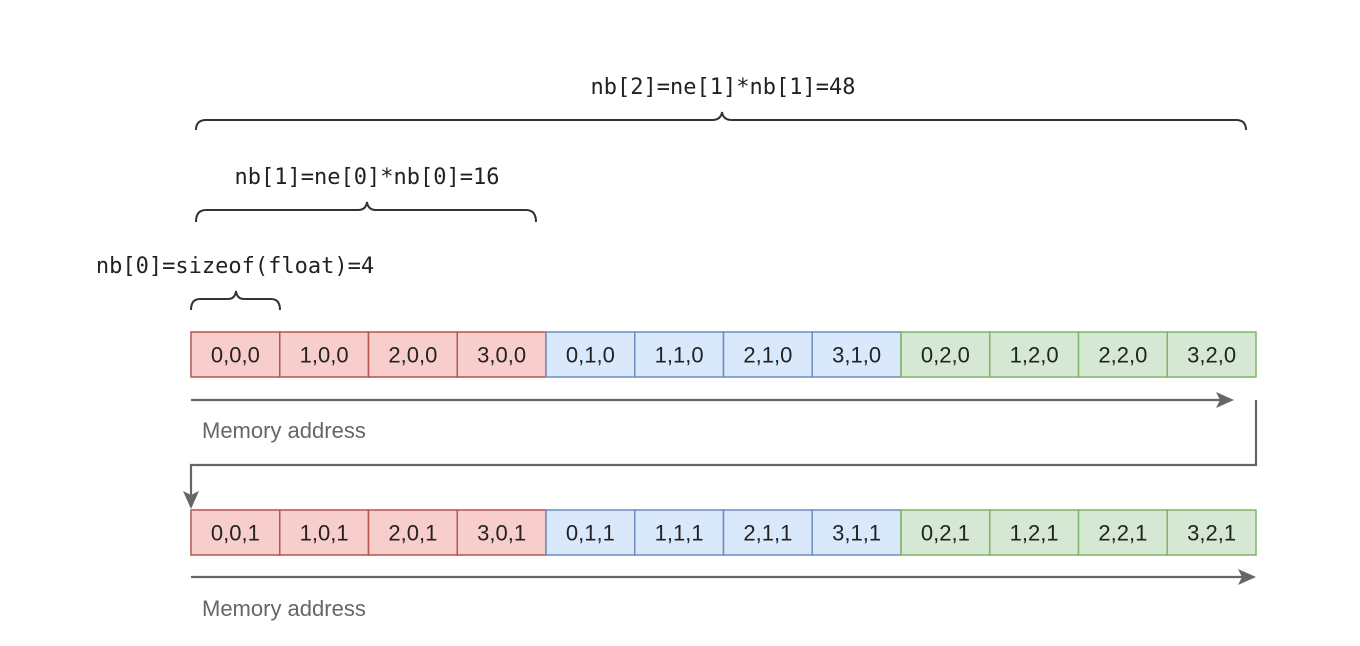 The image size is (1360, 646). What do you see at coordinates (235, 266) in the screenshot?
I see `brace-label-nb0: nb[0]=sizeof(float)=4` at bounding box center [235, 266].